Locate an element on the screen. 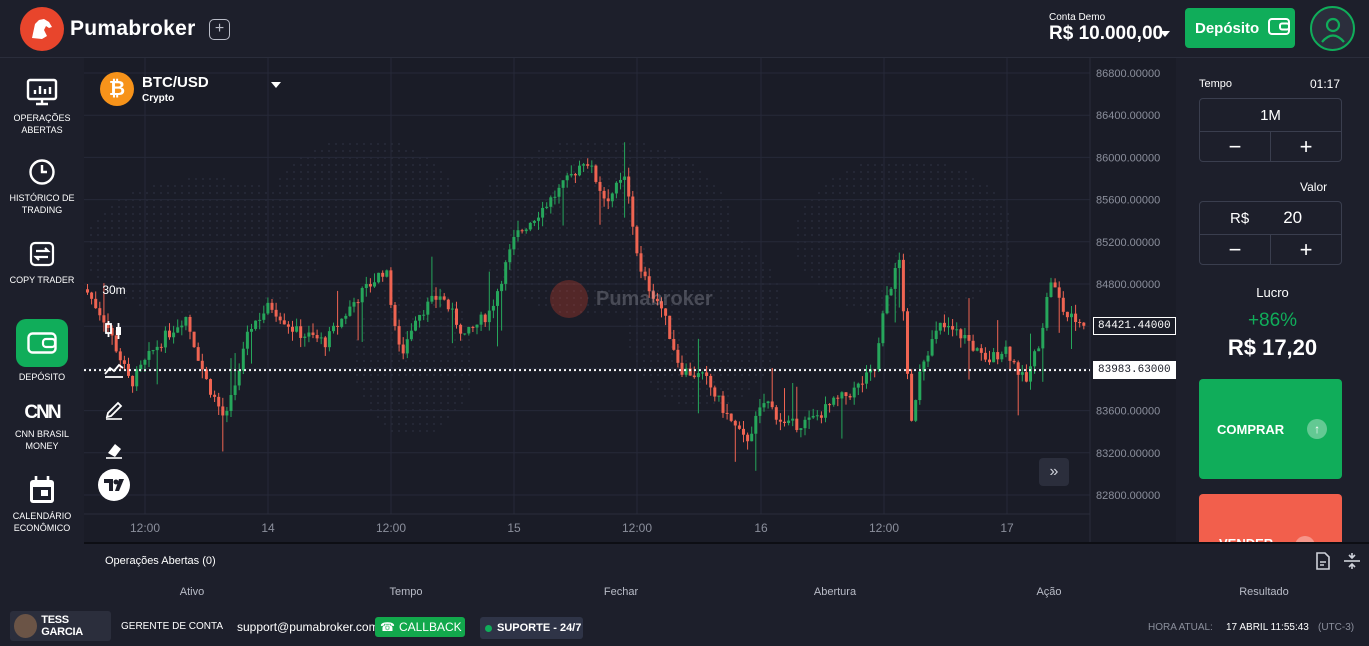 Image resolution: width=1369 pixels, height=646 pixels. buy-button: COMPRAR ↑ is located at coordinates (1270, 429).